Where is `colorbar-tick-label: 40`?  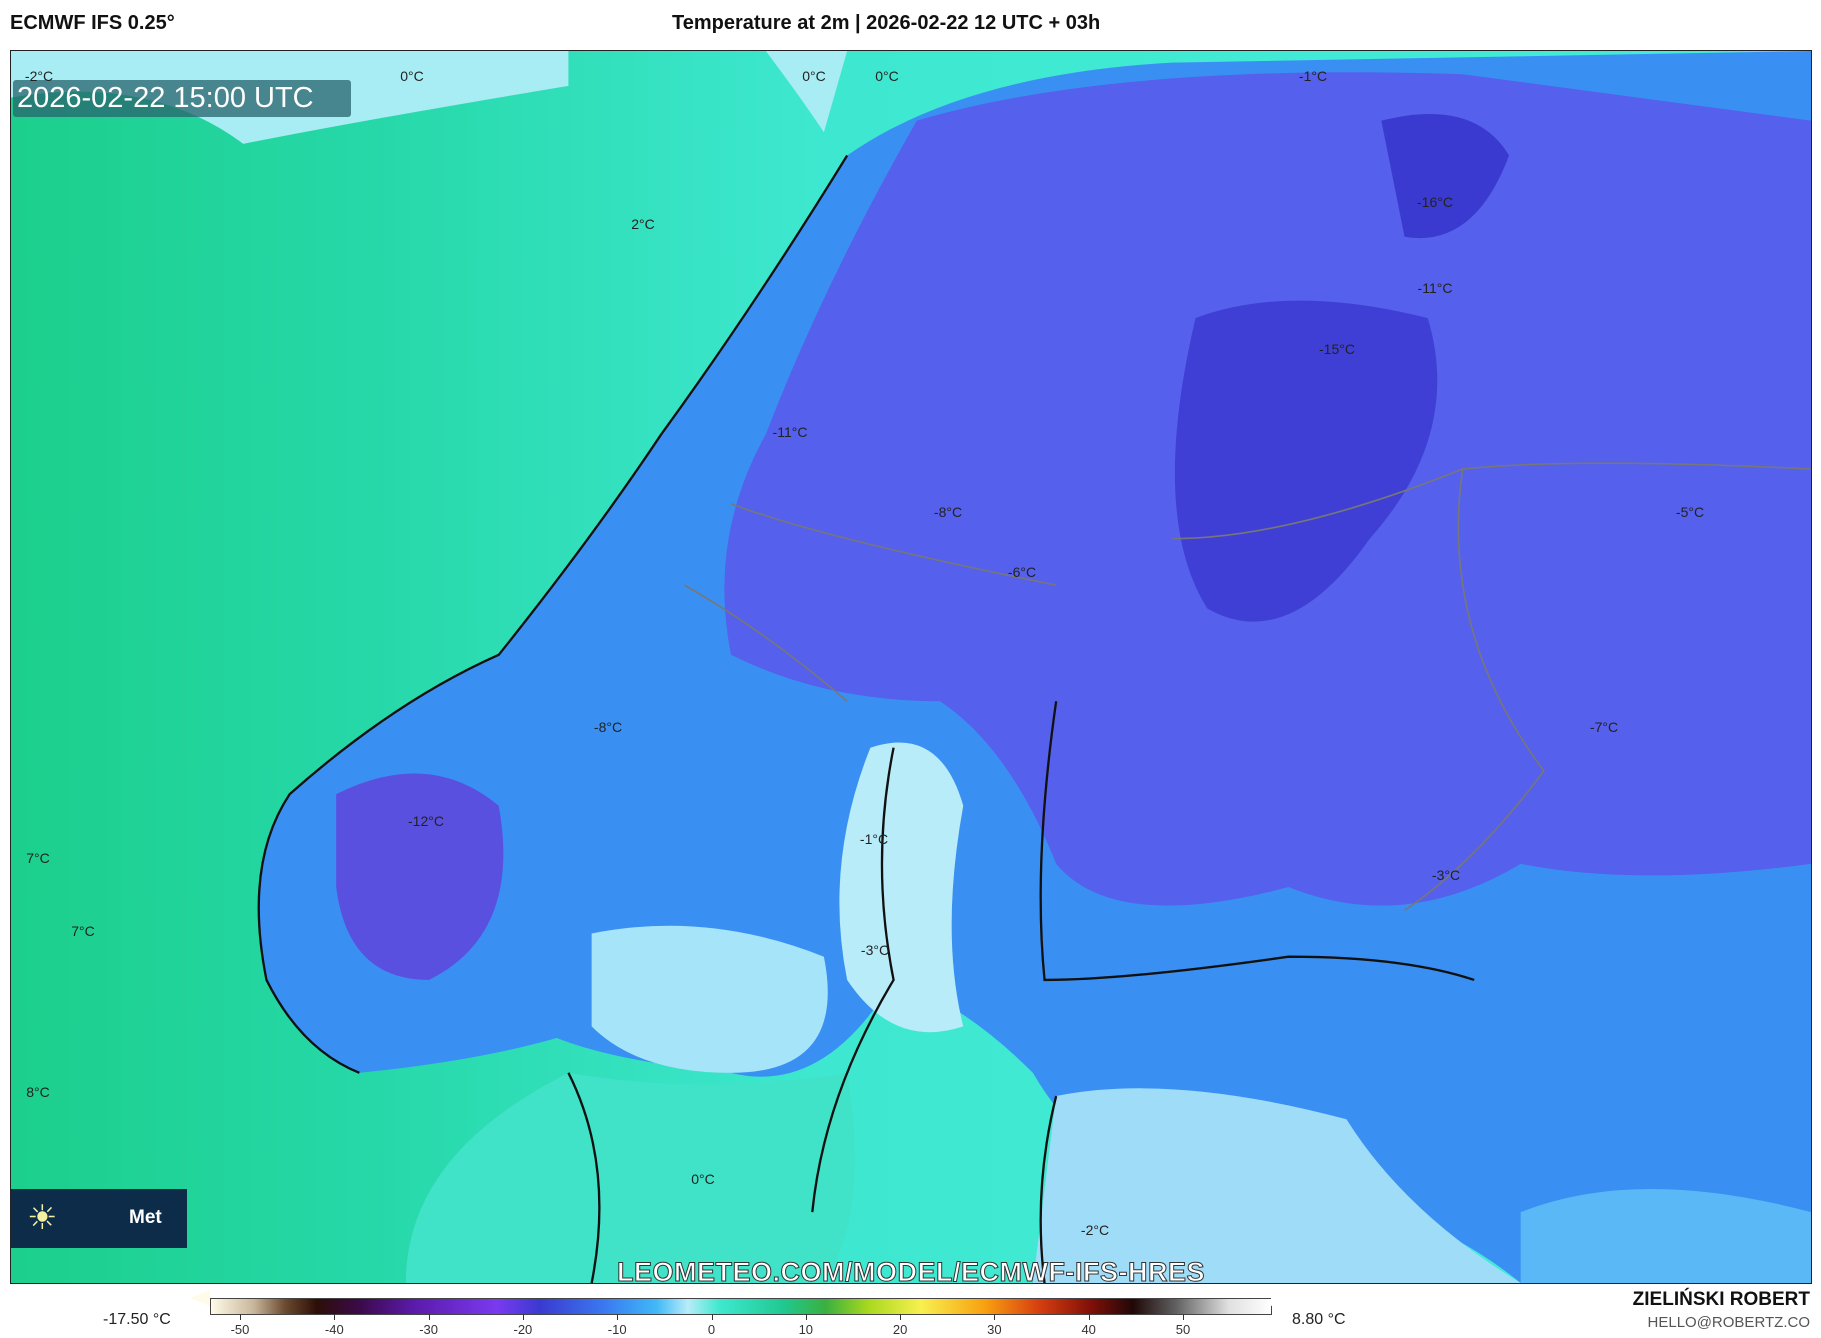
colorbar-tick-label: 40 is located at coordinates (1088, 1329).